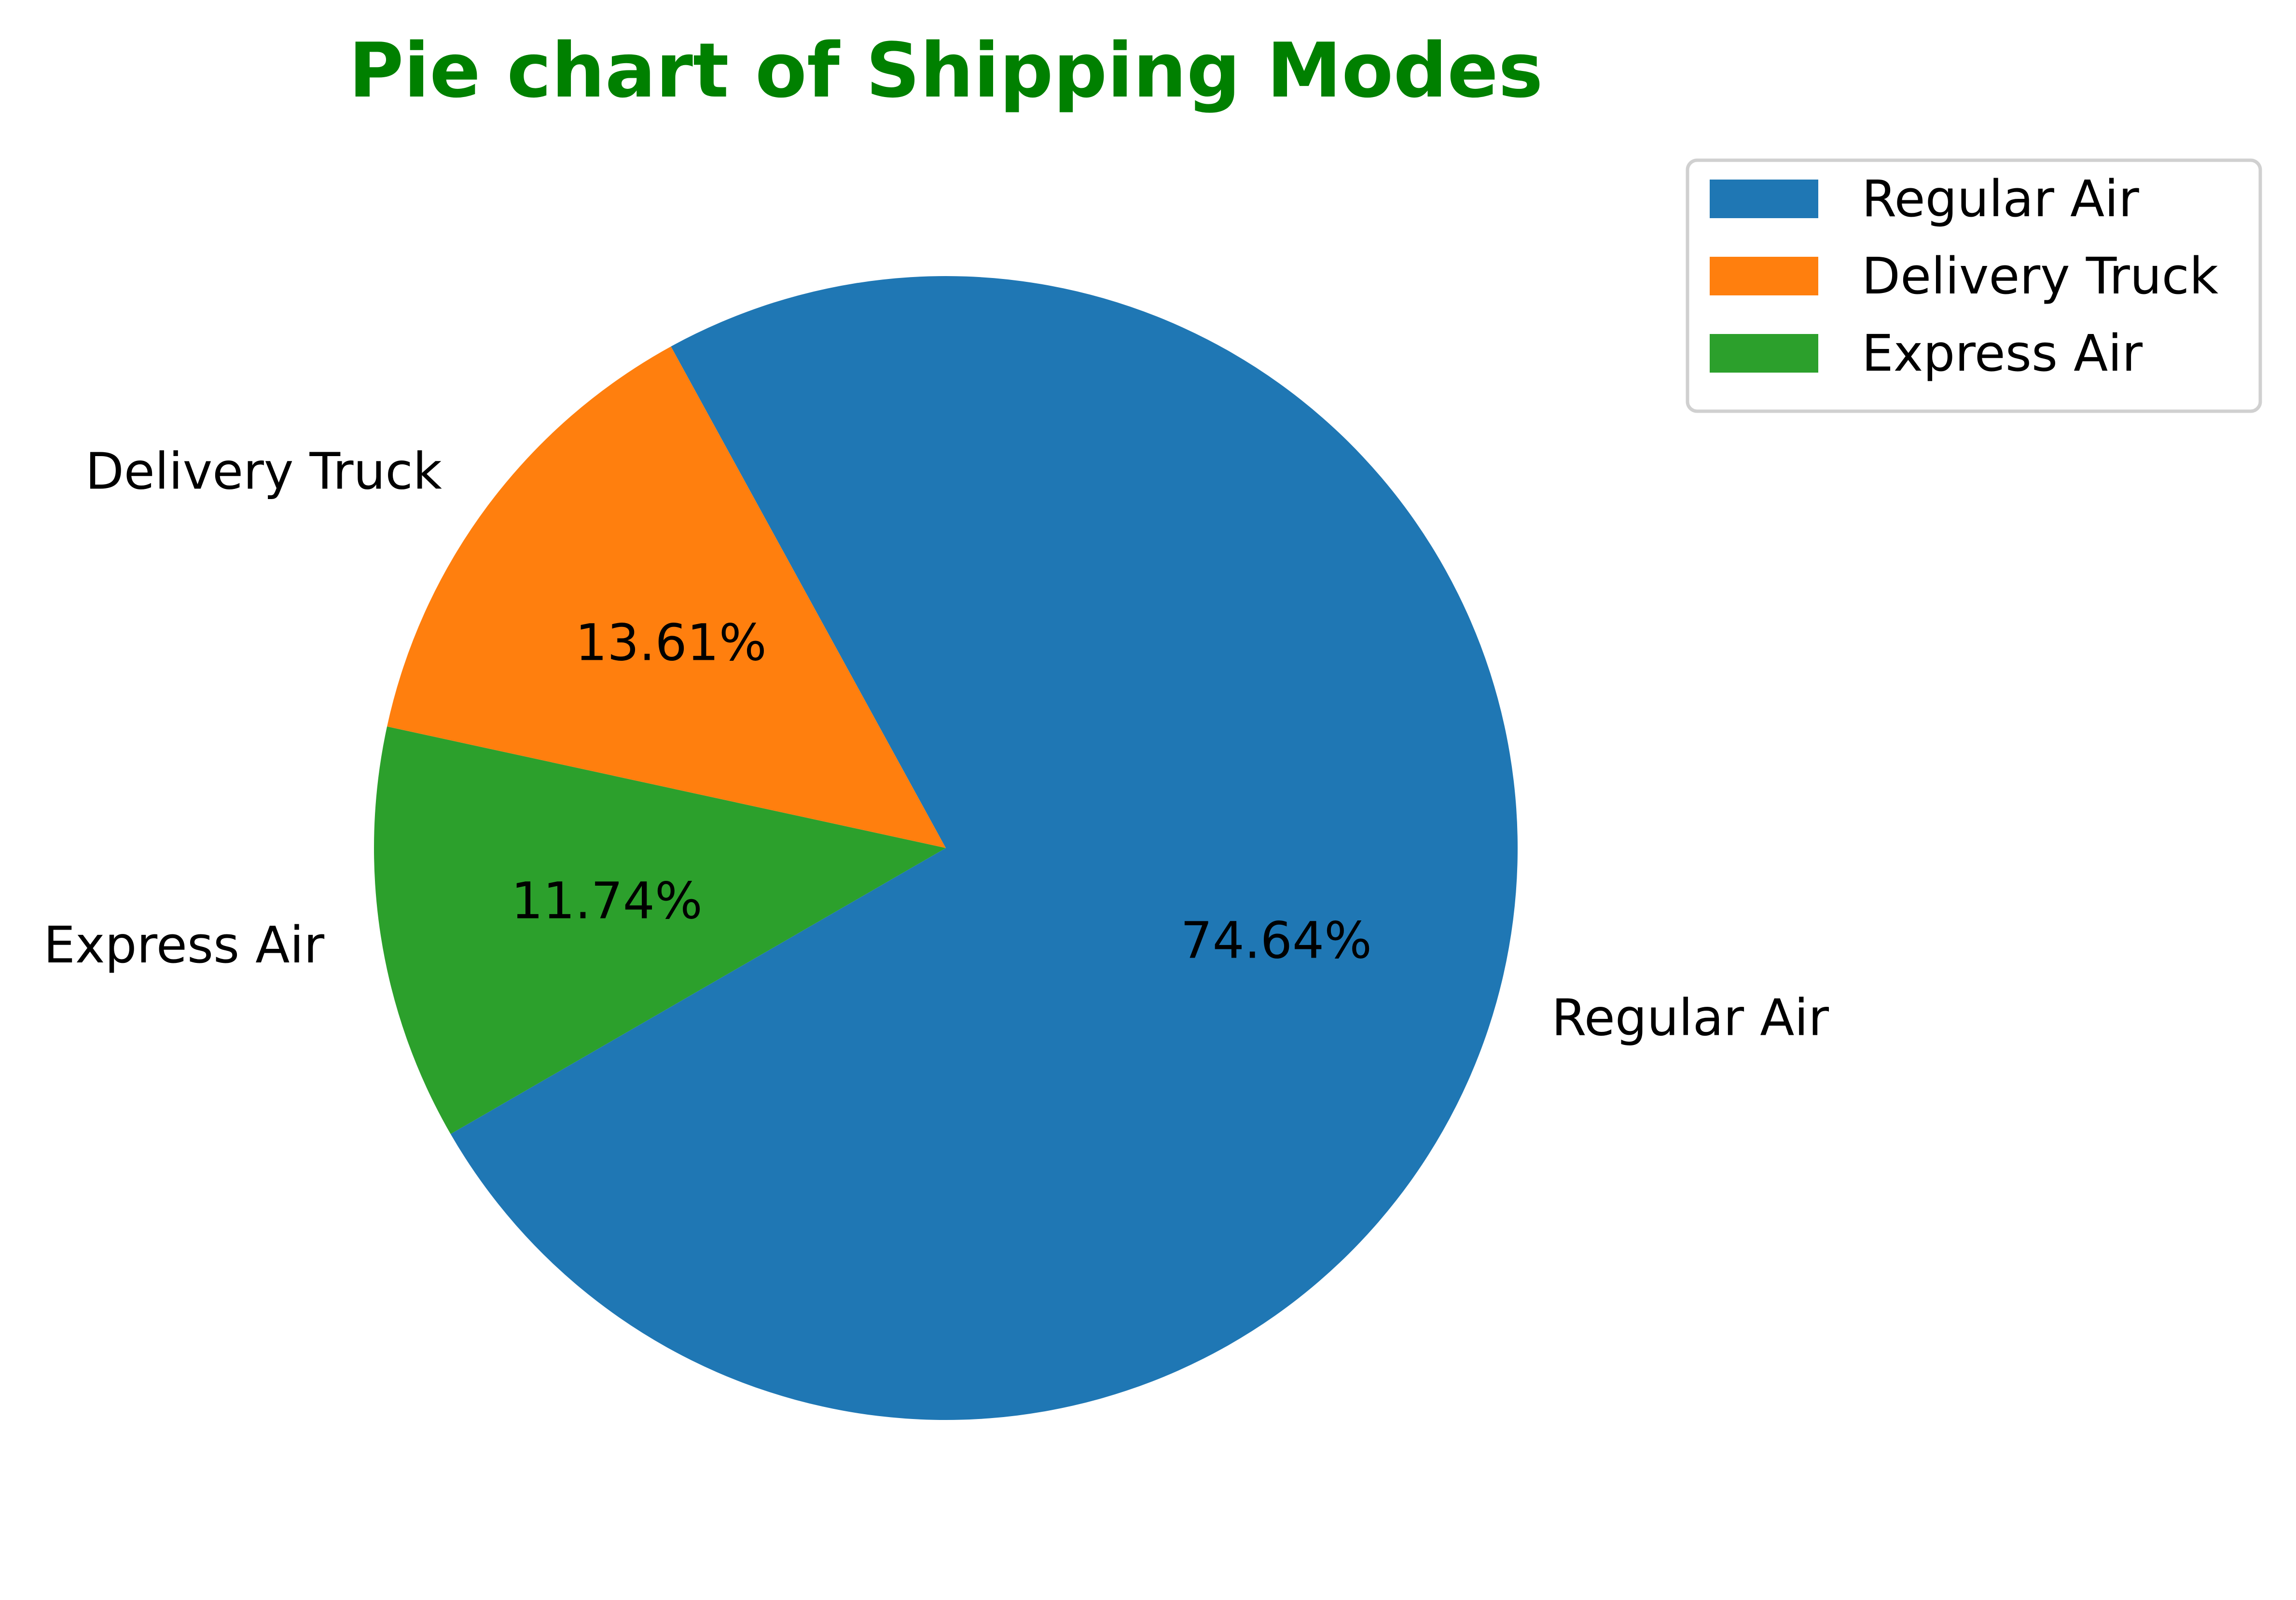  What do you see at coordinates (2040, 276) in the screenshot?
I see `legend-label-delivery-truck: Delivery Truck` at bounding box center [2040, 276].